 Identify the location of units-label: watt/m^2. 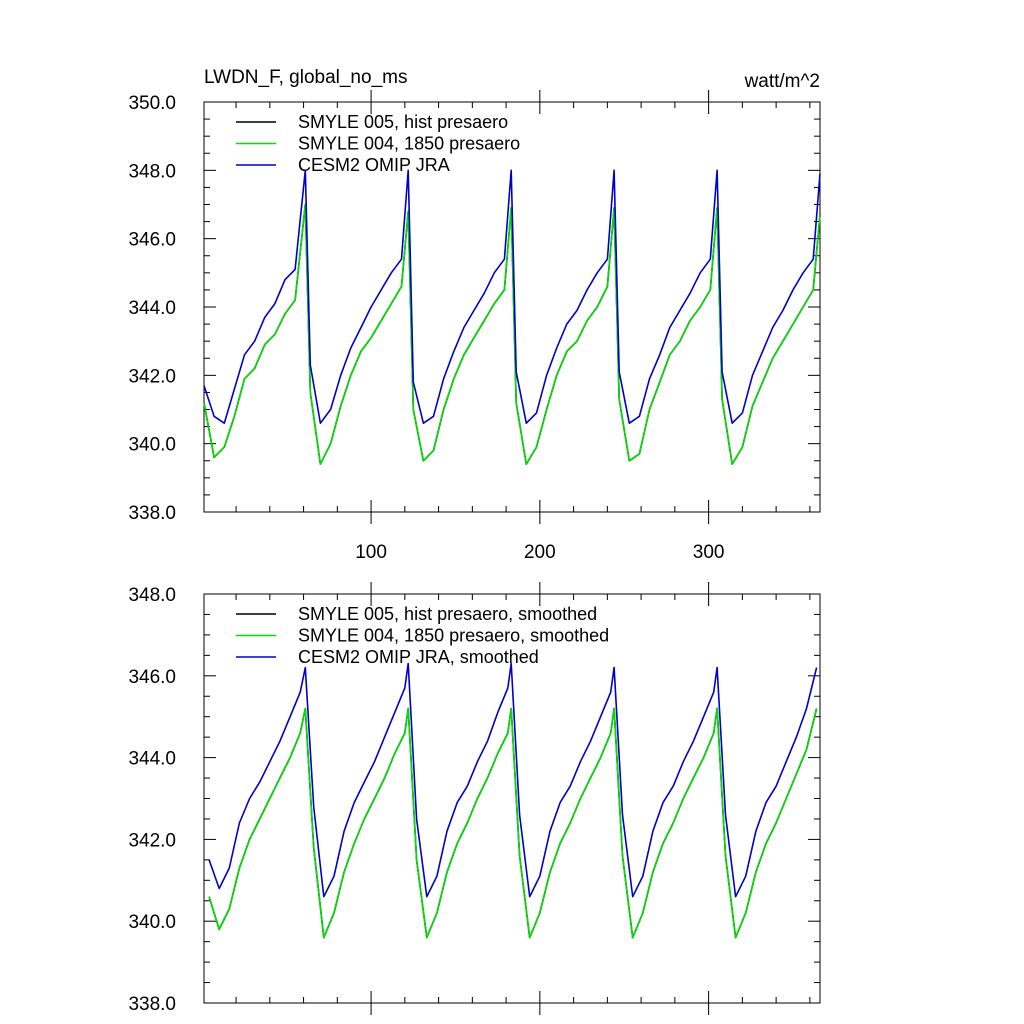
(782, 81).